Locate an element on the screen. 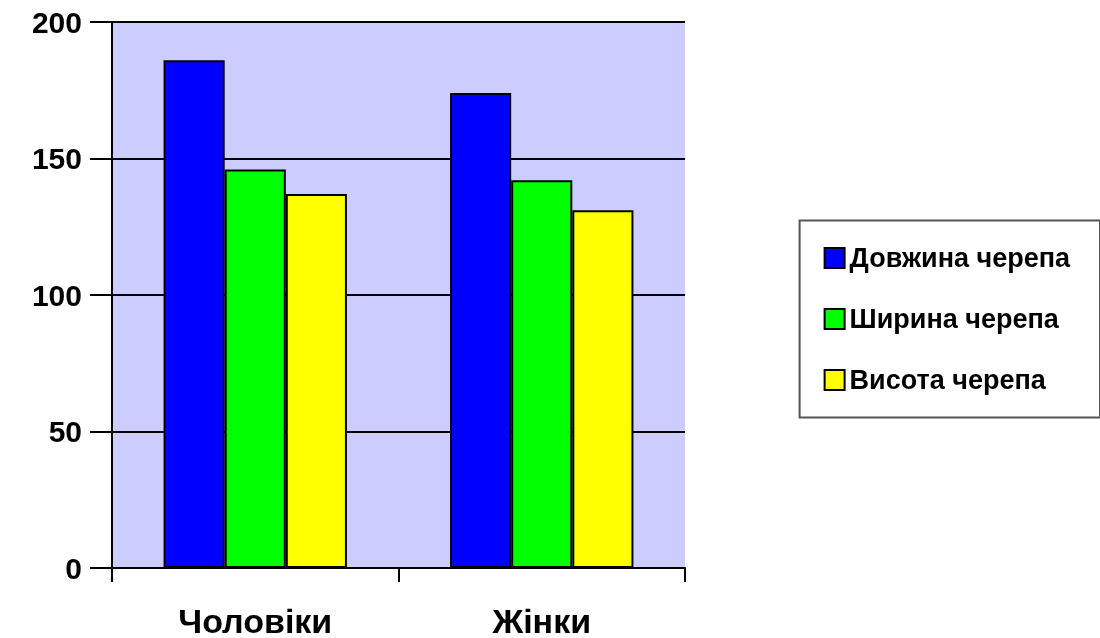 This screenshot has height=638, width=1100. legend-label: Ширина черепа is located at coordinates (954, 319).